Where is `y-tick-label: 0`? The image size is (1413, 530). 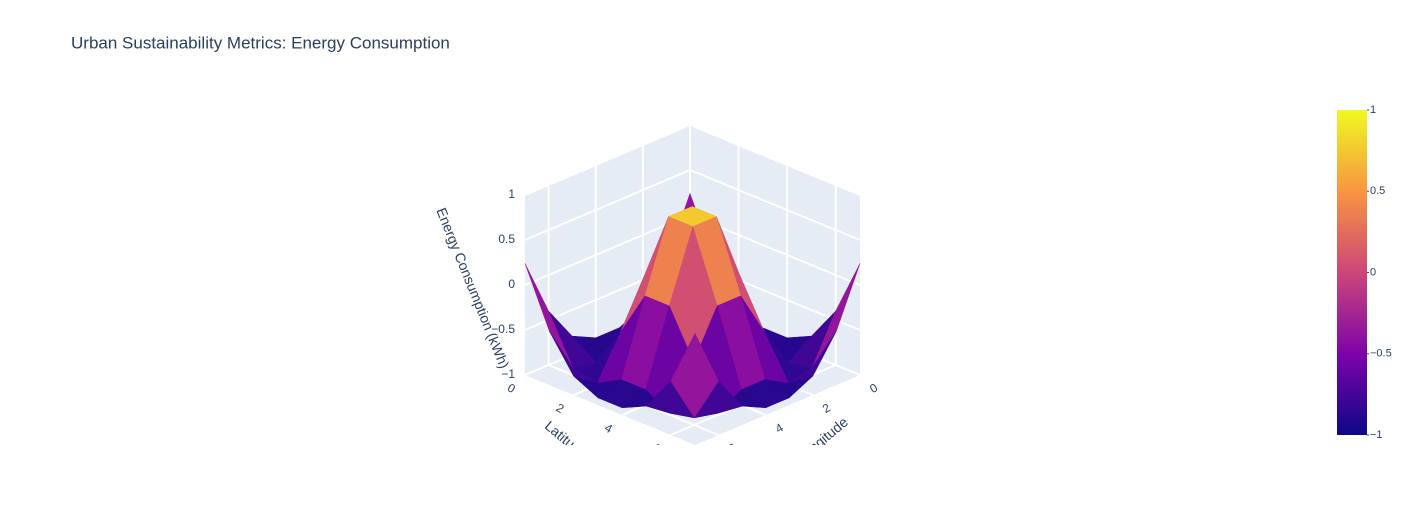 y-tick-label: 0 is located at coordinates (873, 388).